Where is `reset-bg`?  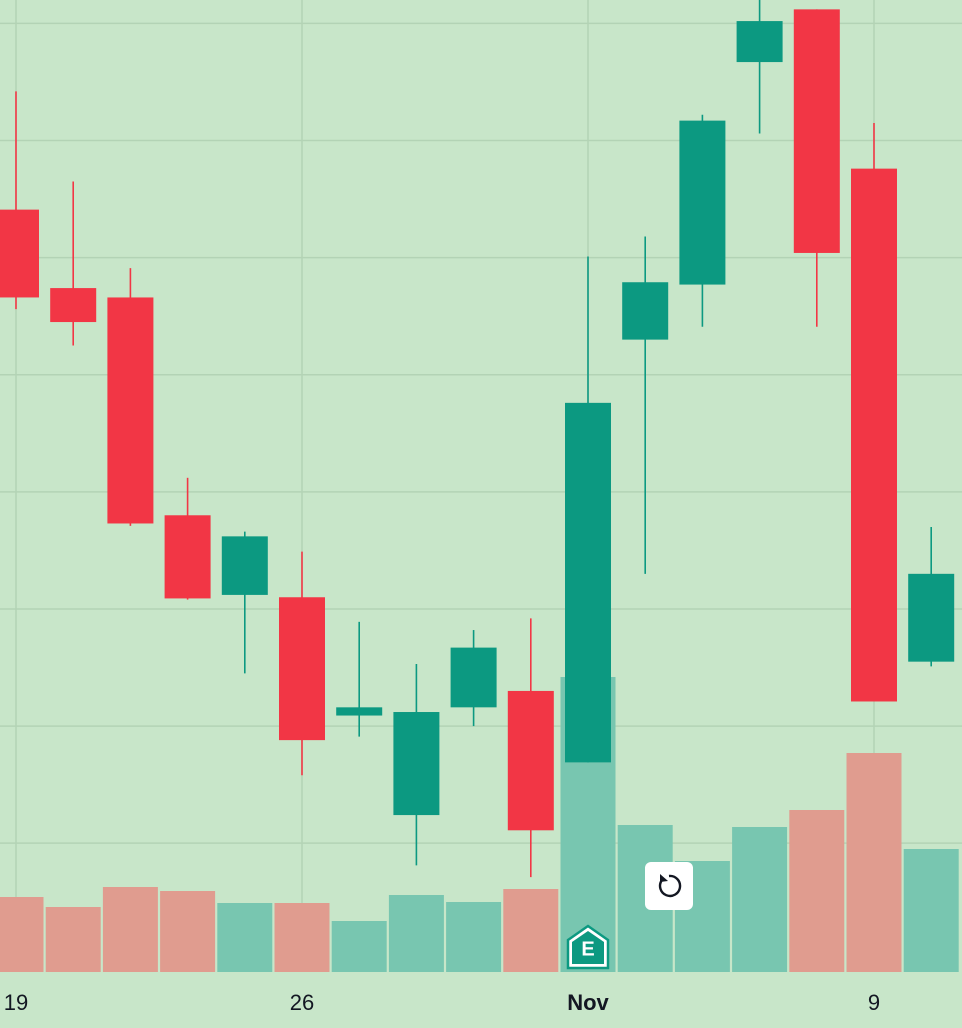
reset-bg is located at coordinates (669, 886).